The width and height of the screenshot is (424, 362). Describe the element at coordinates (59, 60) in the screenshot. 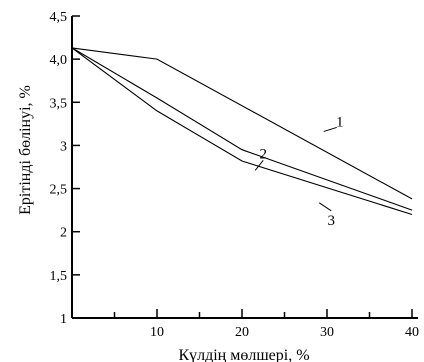

I see `y-tick-label: 4,0` at that location.